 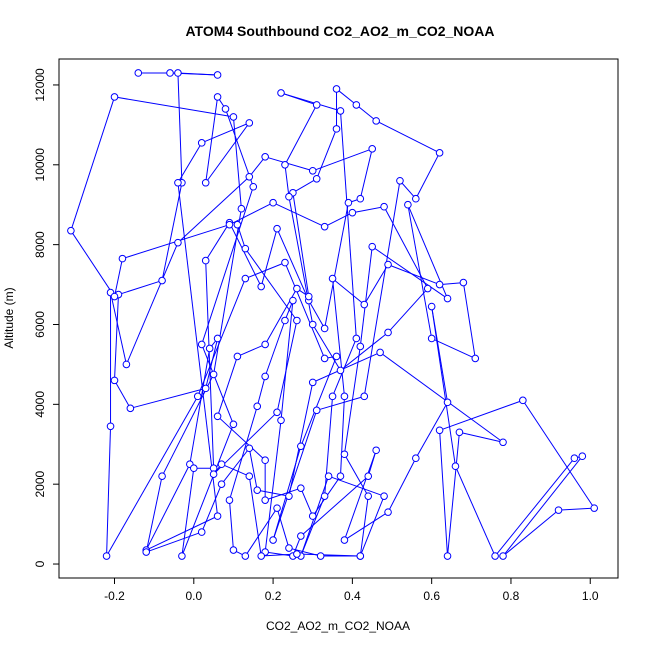 What do you see at coordinates (40, 404) in the screenshot?
I see `y-tick-label: 4000` at bounding box center [40, 404].